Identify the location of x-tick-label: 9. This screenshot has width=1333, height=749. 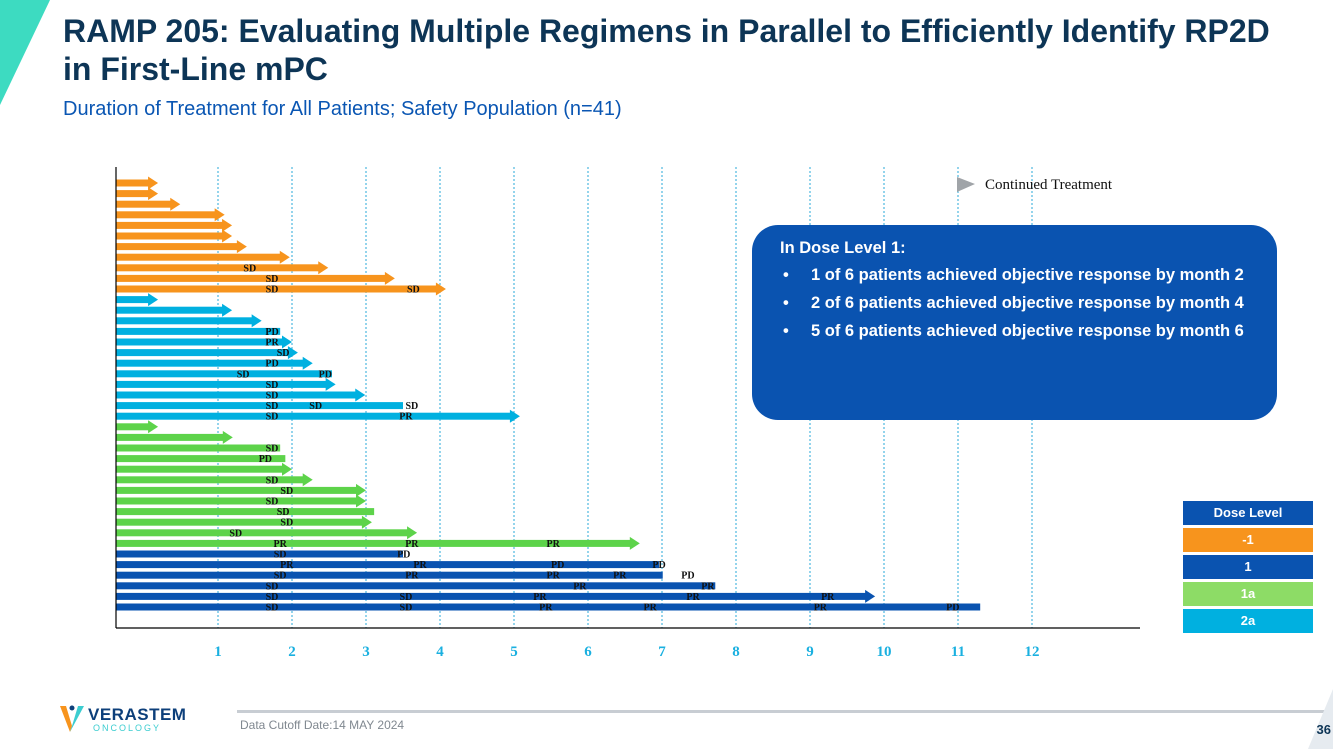
(810, 652).